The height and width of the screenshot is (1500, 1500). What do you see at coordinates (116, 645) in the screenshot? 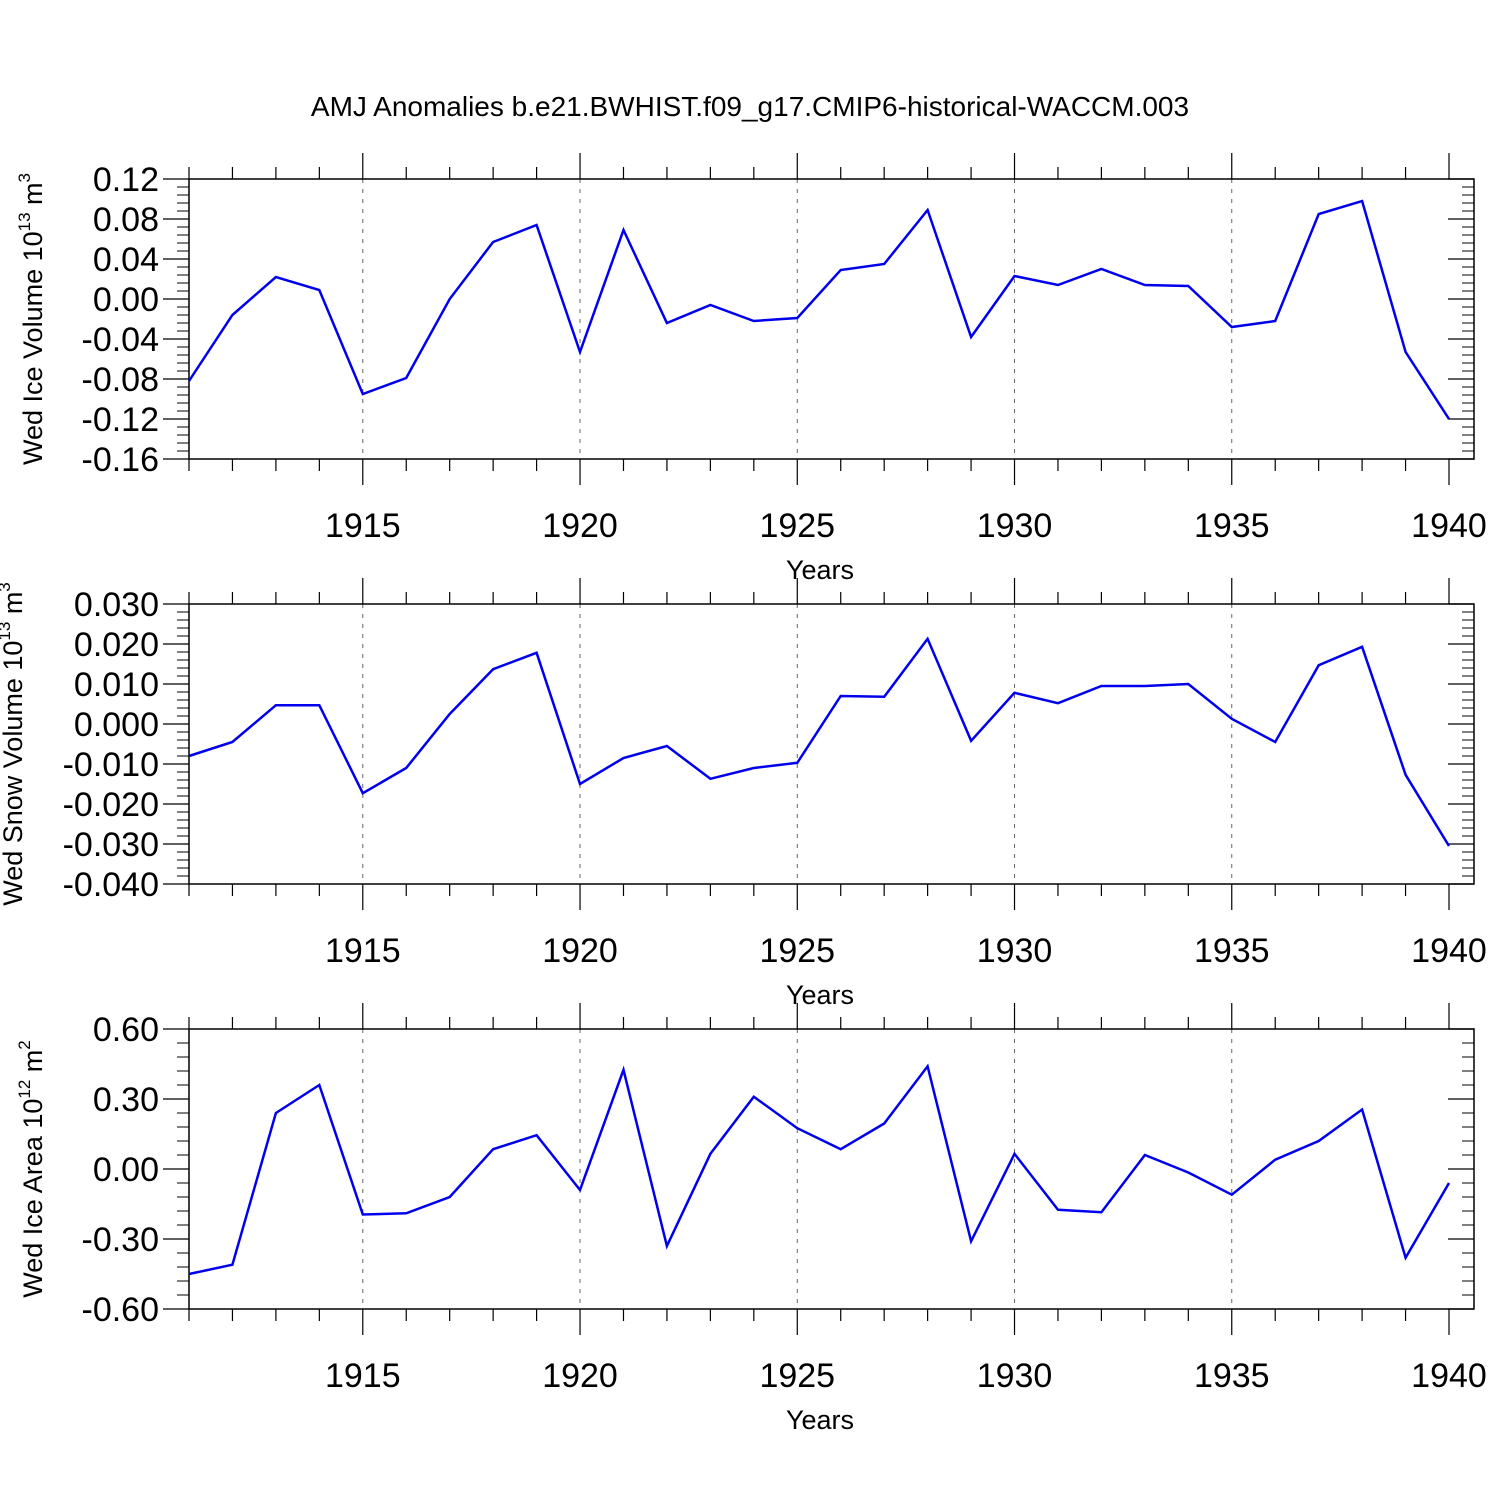
I see `y-tick-label-1: 0.020` at bounding box center [116, 645].